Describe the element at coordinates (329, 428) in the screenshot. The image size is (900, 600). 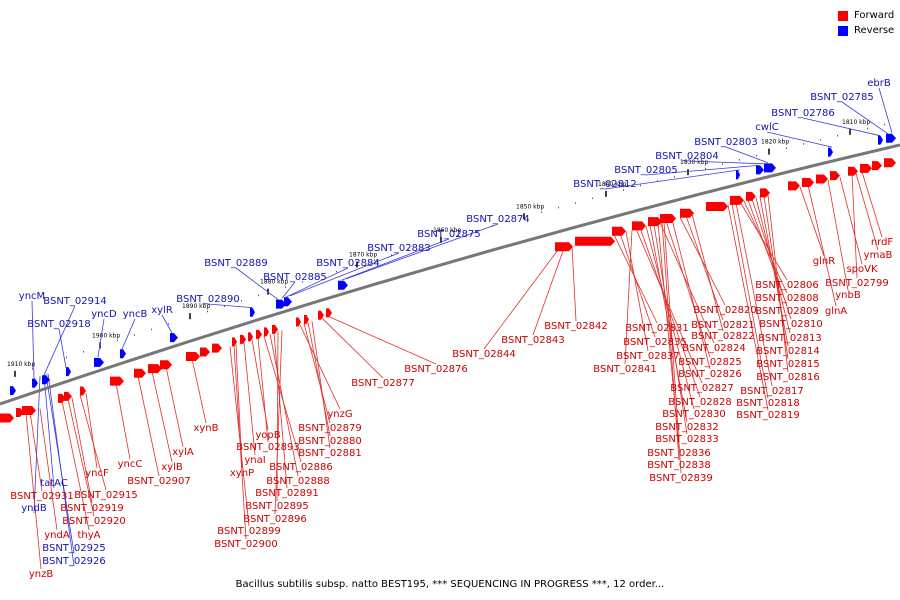
I see `forward-gene-label: BSNT_02879` at that location.